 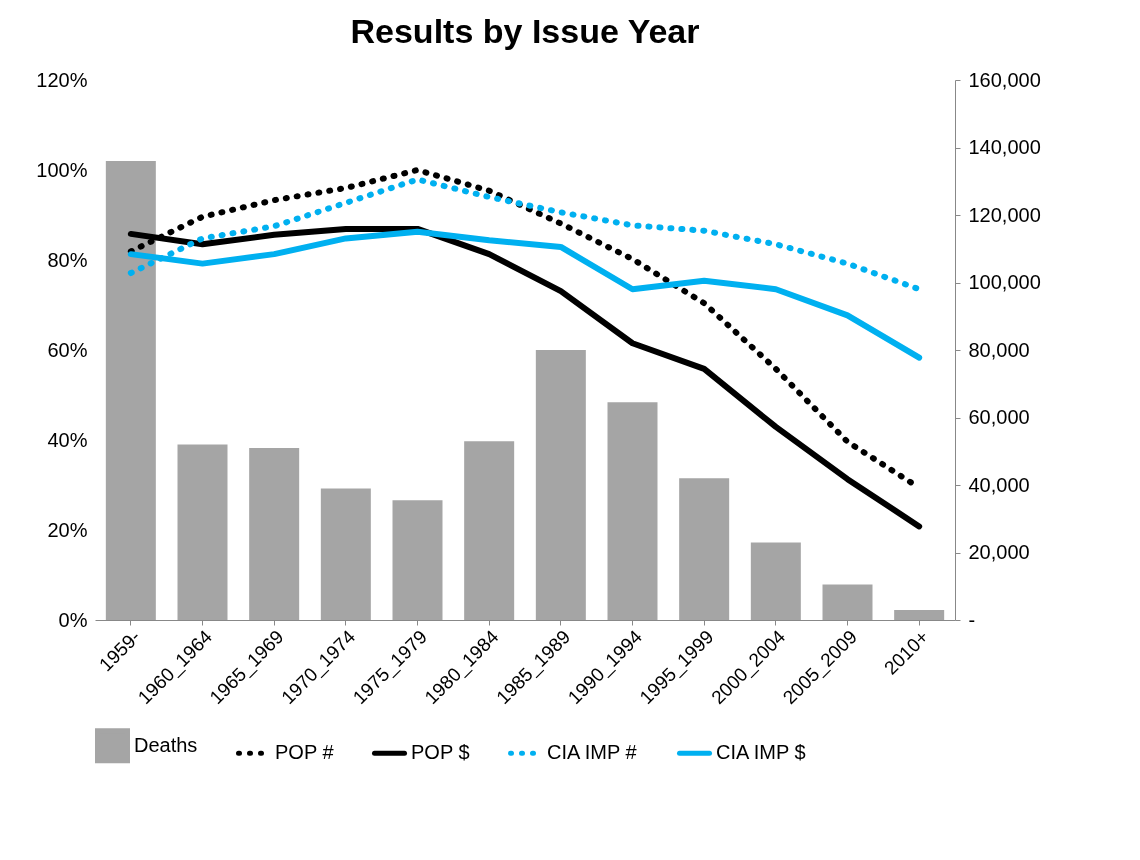 I want to click on y2-tick-label: 40,000, so click(x=999, y=484).